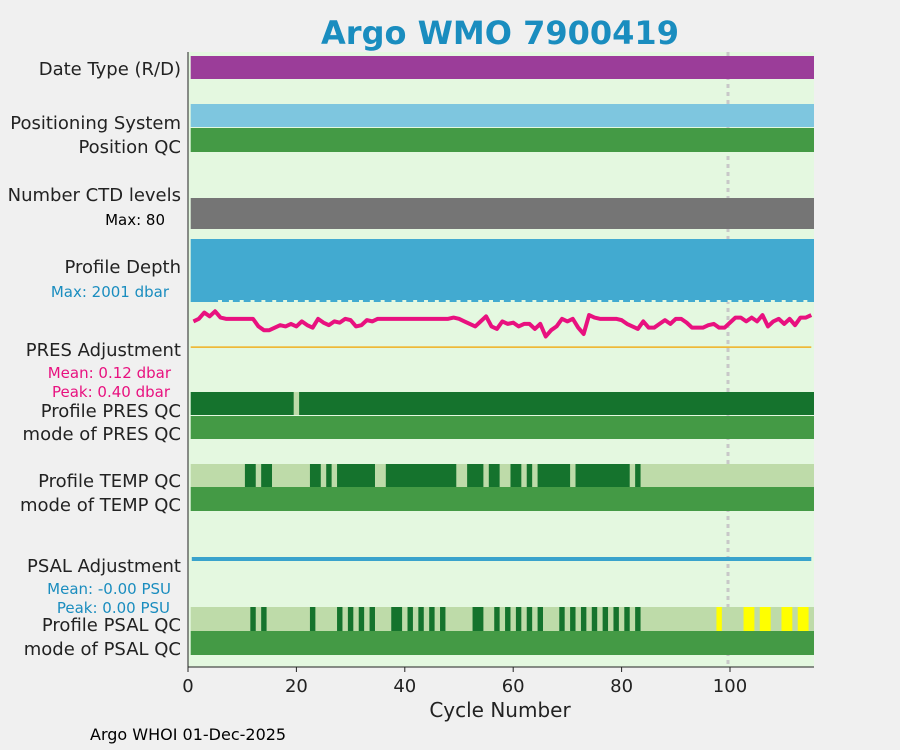  I want to click on x-tick-label: 60, so click(513, 686).